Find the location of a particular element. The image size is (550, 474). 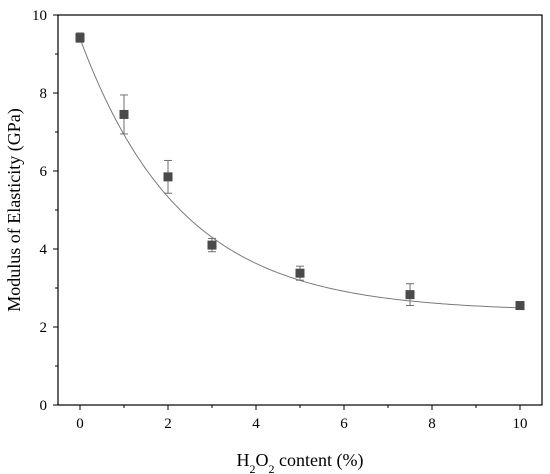

x-tick-label: 4 is located at coordinates (256, 424).